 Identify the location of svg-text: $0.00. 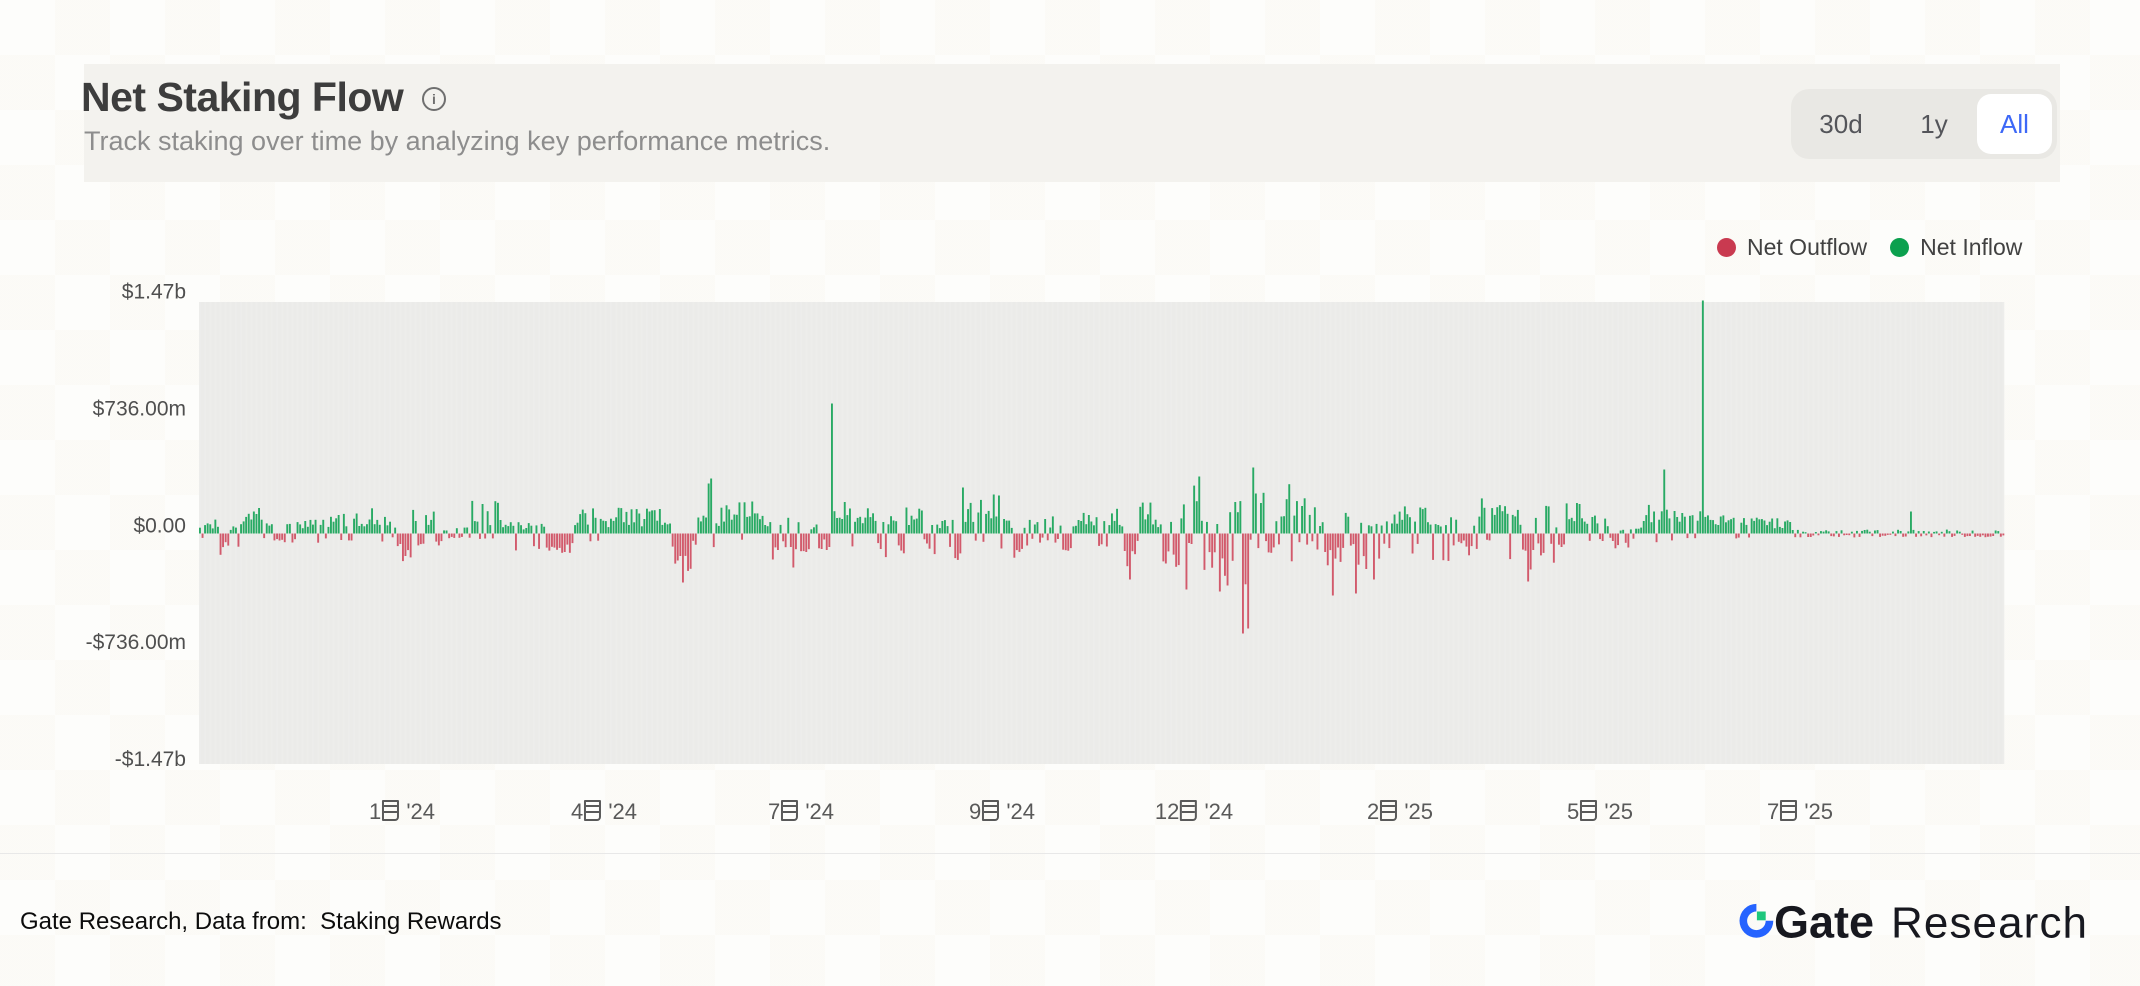
(159, 526).